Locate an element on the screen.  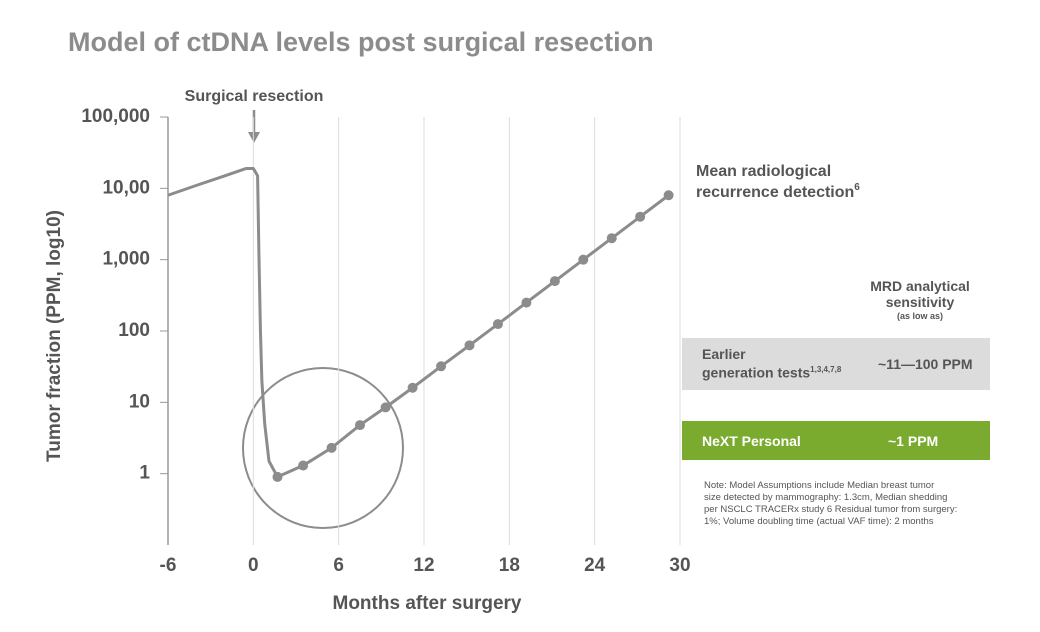
annotation: recurrence detection6 is located at coordinates (778, 192).